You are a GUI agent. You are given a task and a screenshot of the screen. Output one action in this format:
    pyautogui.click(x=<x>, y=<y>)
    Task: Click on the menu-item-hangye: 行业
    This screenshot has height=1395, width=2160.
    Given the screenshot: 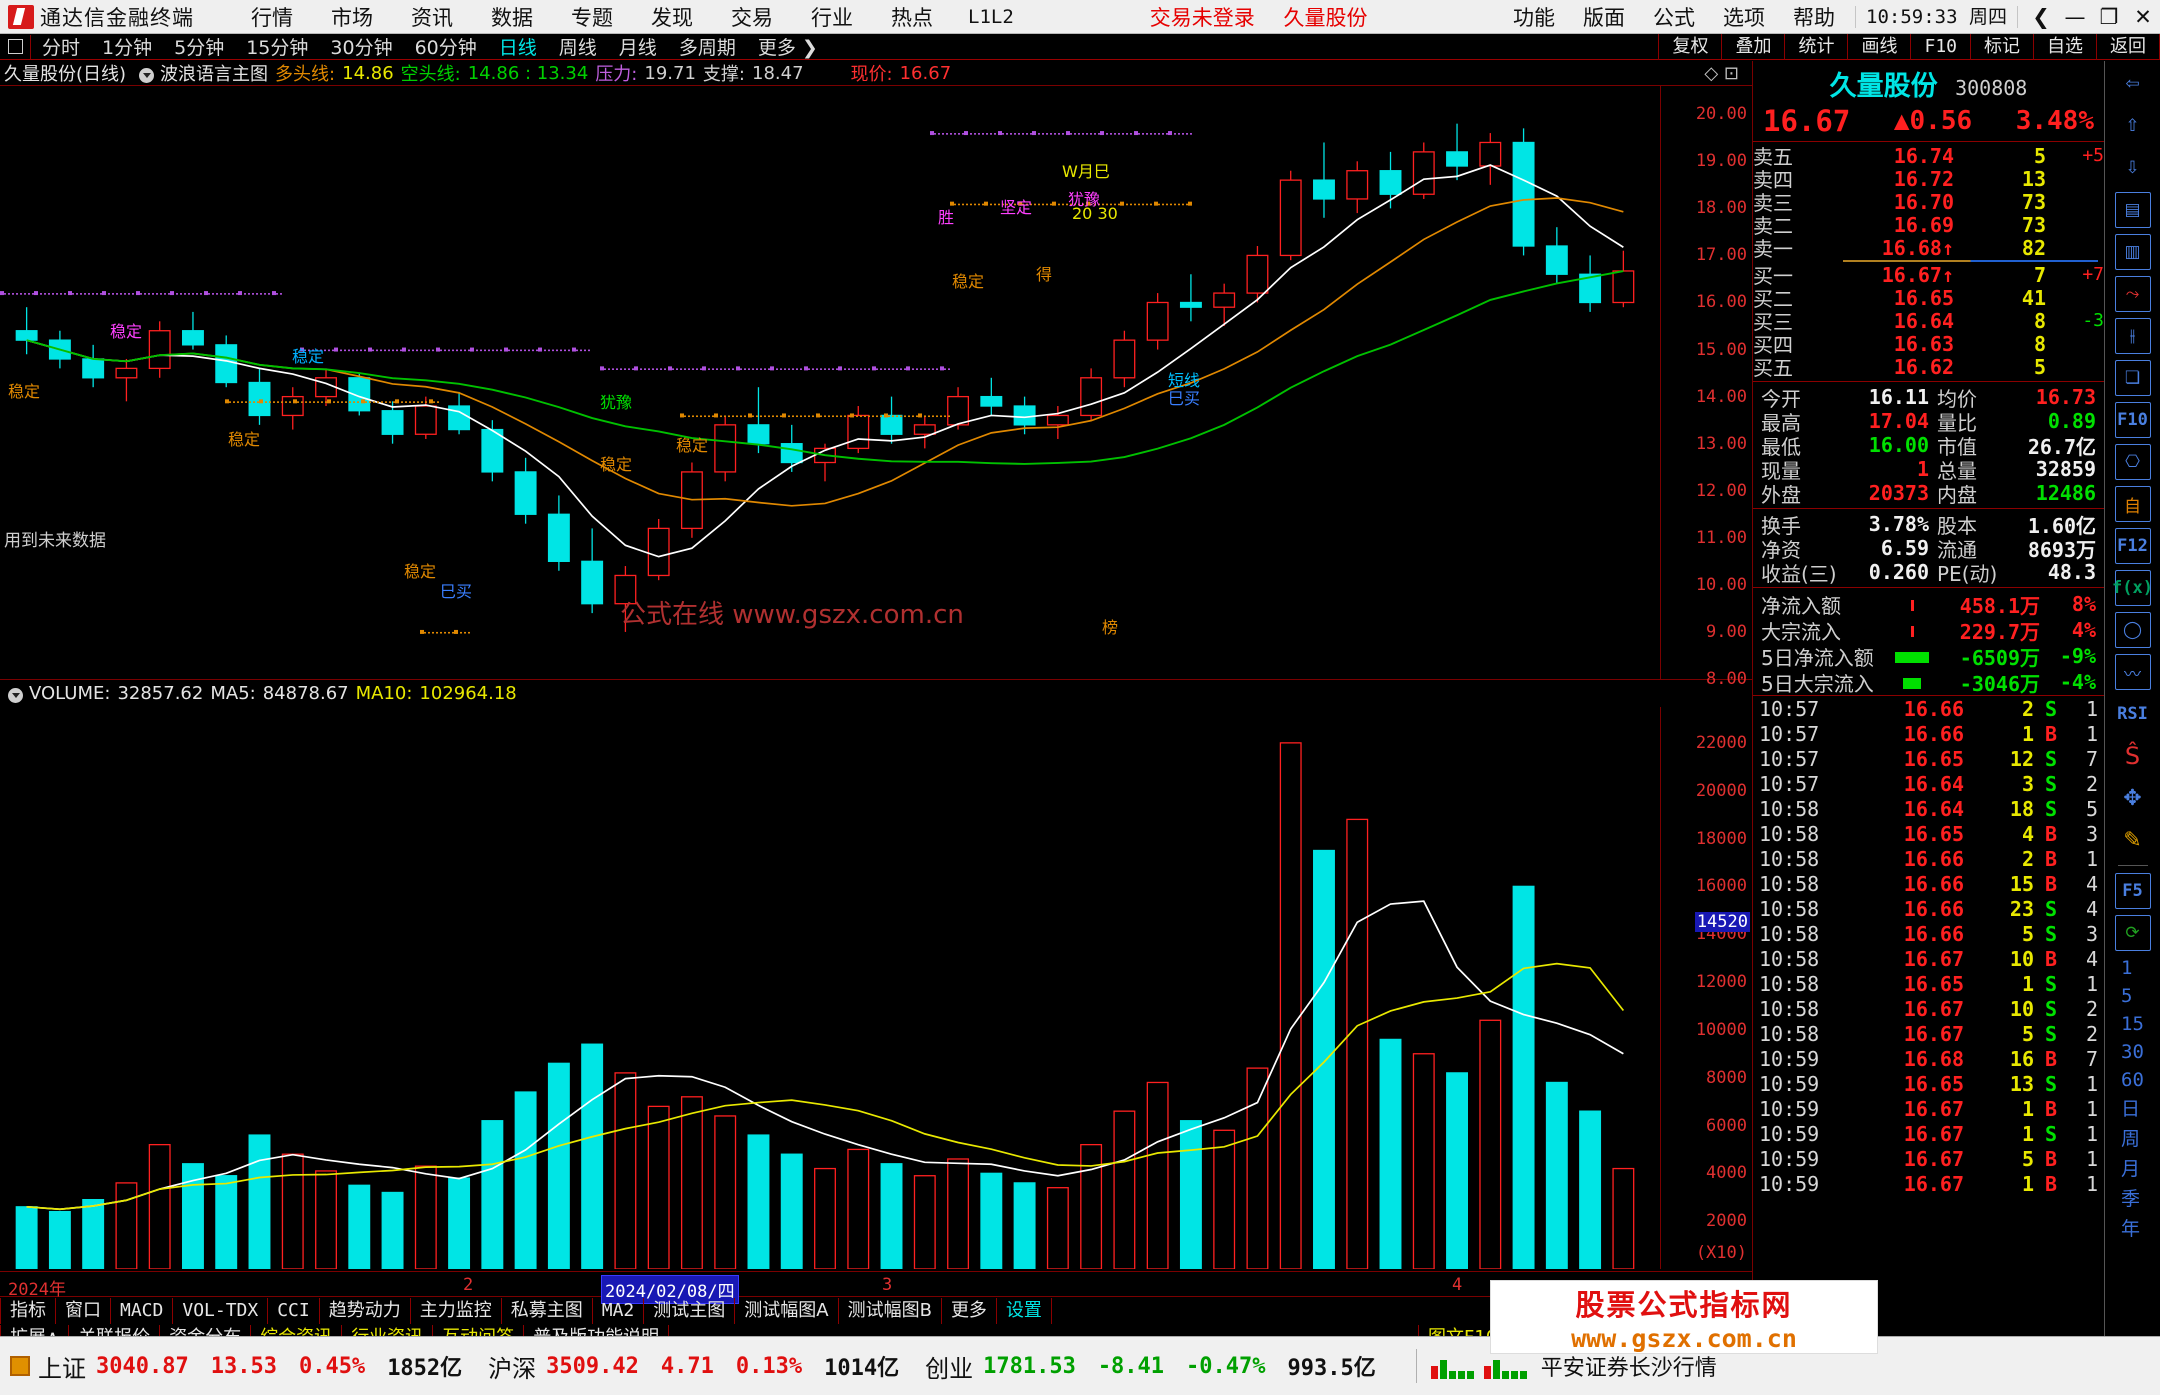 What is the action you would take?
    pyautogui.click(x=832, y=17)
    